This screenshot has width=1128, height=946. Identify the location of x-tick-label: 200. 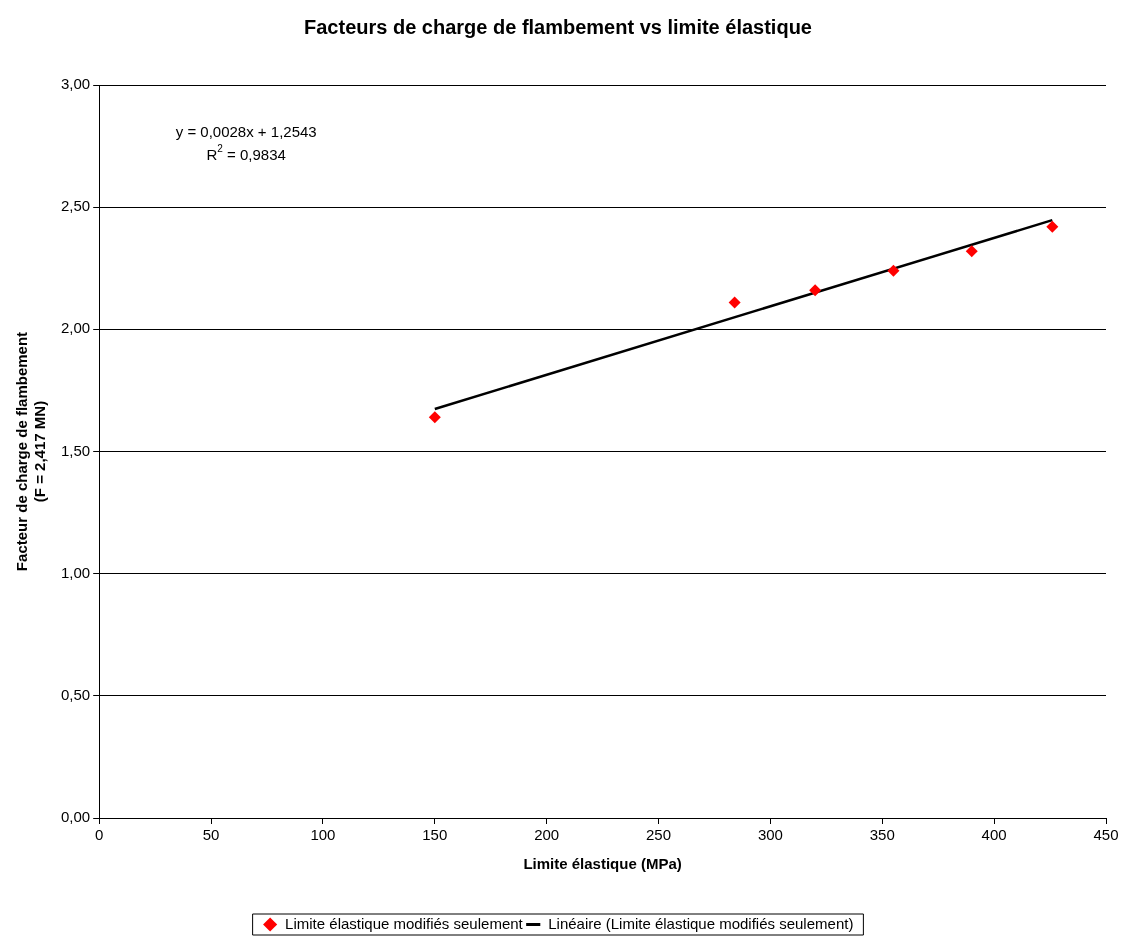
(547, 835).